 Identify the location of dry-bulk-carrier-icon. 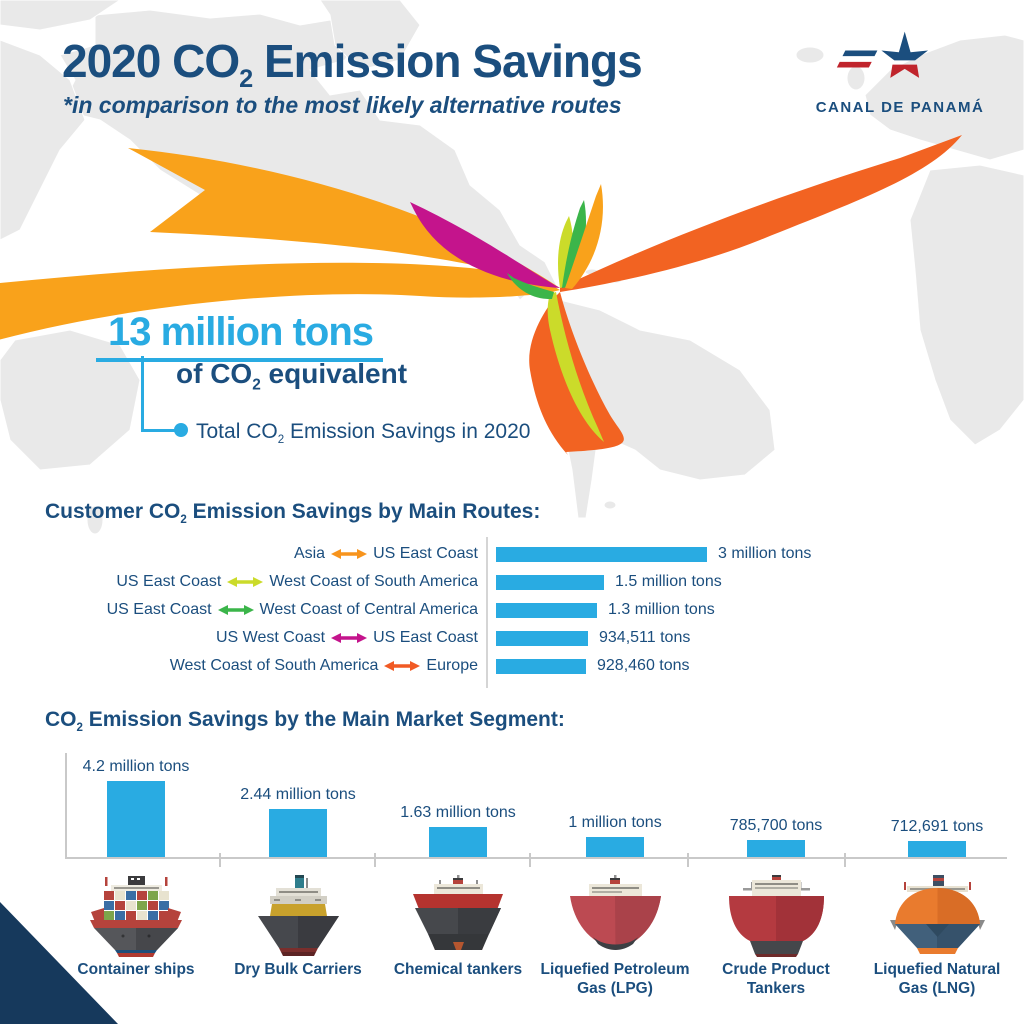
(298, 915).